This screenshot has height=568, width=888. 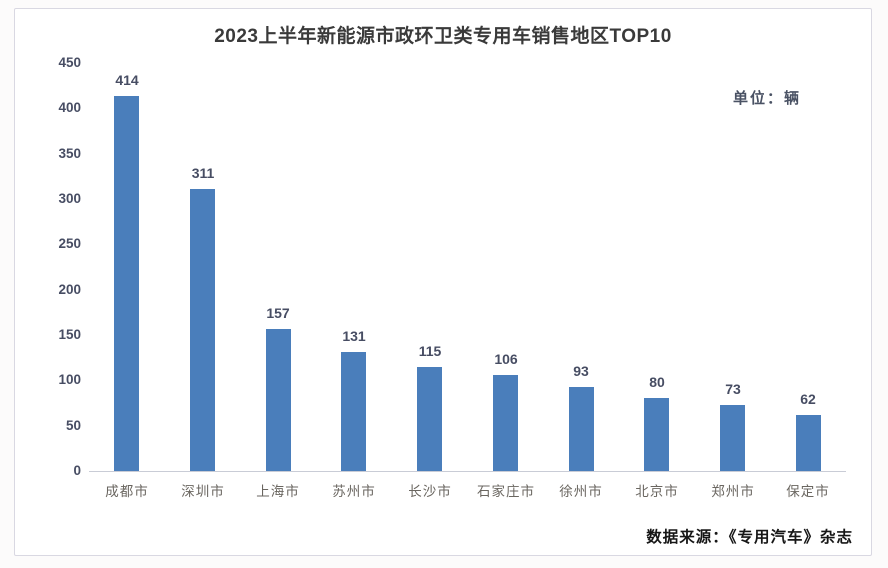 I want to click on y-tick-label: 450, so click(x=69, y=62).